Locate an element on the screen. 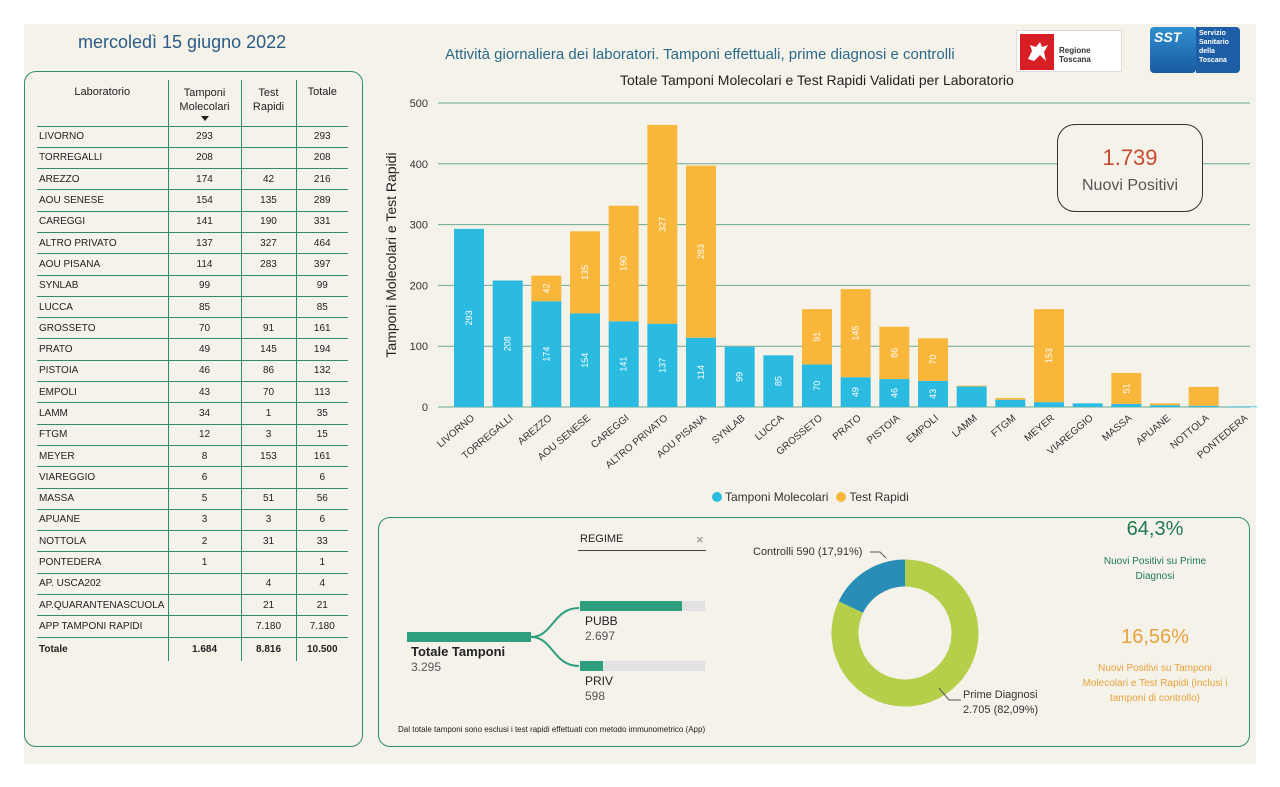  sst-badge-text: SST is located at coordinates (1168, 37).